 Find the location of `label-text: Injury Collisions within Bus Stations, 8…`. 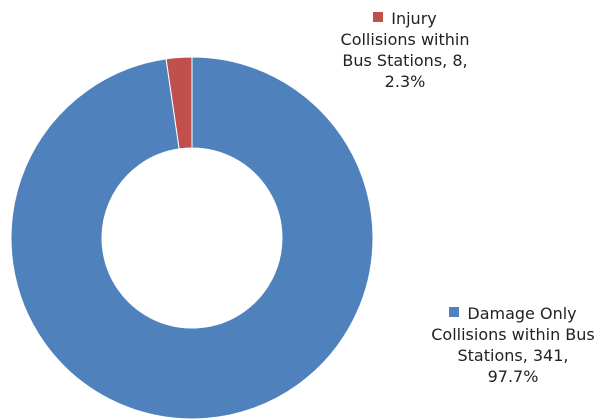

label-text: Injury Collisions within Bus Stations, 8… is located at coordinates (405, 50).